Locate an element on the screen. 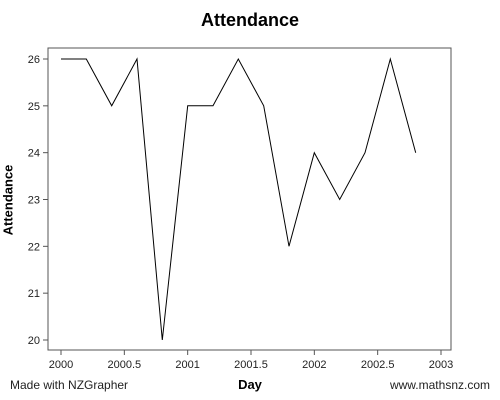  x-tick-label: 2001 is located at coordinates (187, 365).